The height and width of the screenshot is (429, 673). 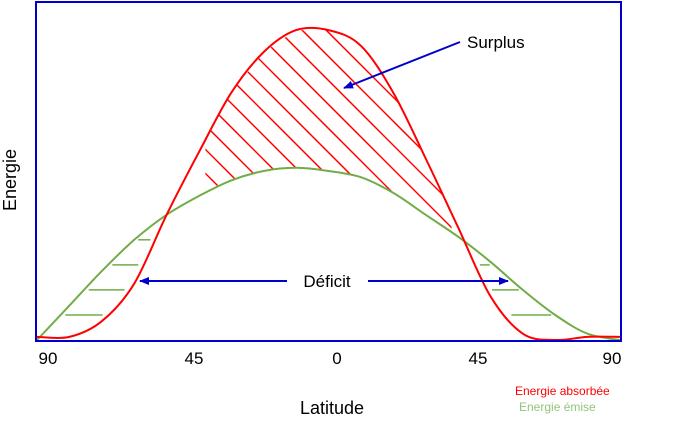 What do you see at coordinates (557, 407) in the screenshot?
I see `legend-entry-emitted: Energie émise` at bounding box center [557, 407].